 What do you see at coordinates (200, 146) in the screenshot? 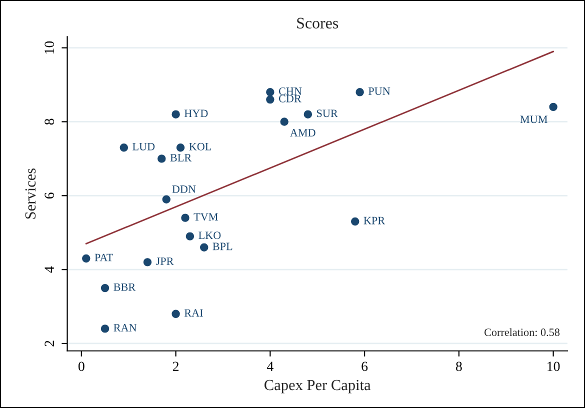
I see `annotation: KOL` at bounding box center [200, 146].